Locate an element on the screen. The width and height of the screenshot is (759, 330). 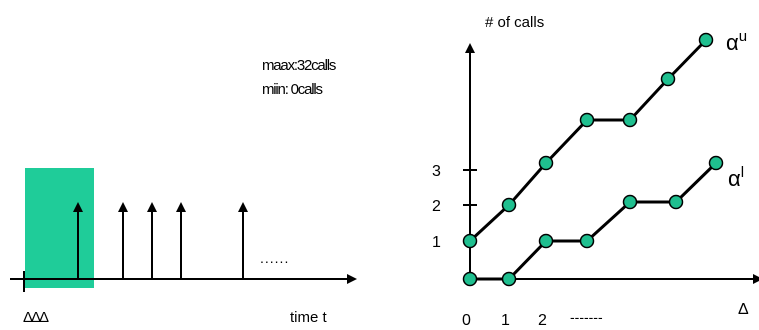
max-calls-text: maax:32calls is located at coordinates (299, 65).